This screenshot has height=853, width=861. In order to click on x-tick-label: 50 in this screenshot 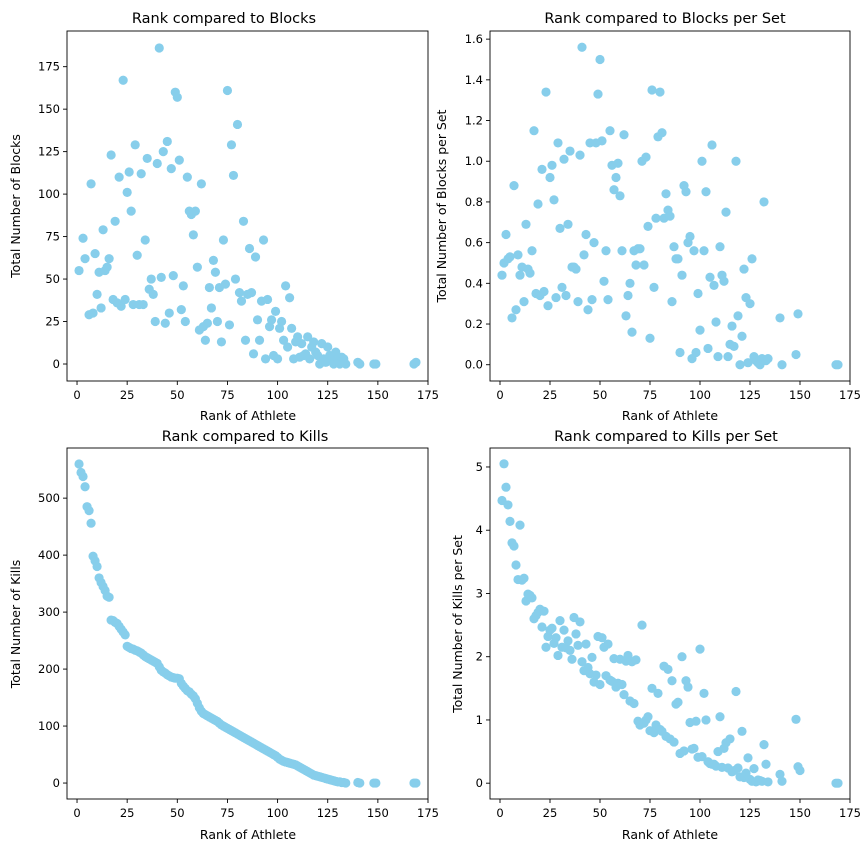, I will do `click(600, 813)`.